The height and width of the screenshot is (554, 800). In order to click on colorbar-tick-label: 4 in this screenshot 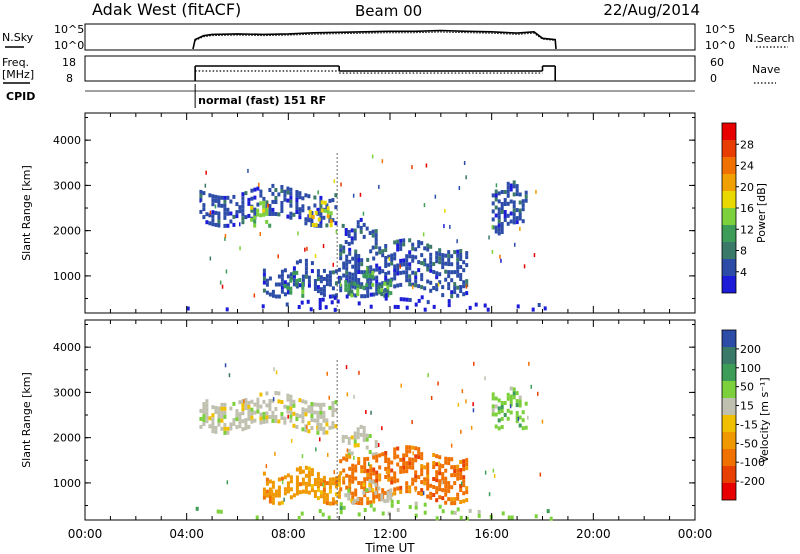, I will do `click(743, 272)`.